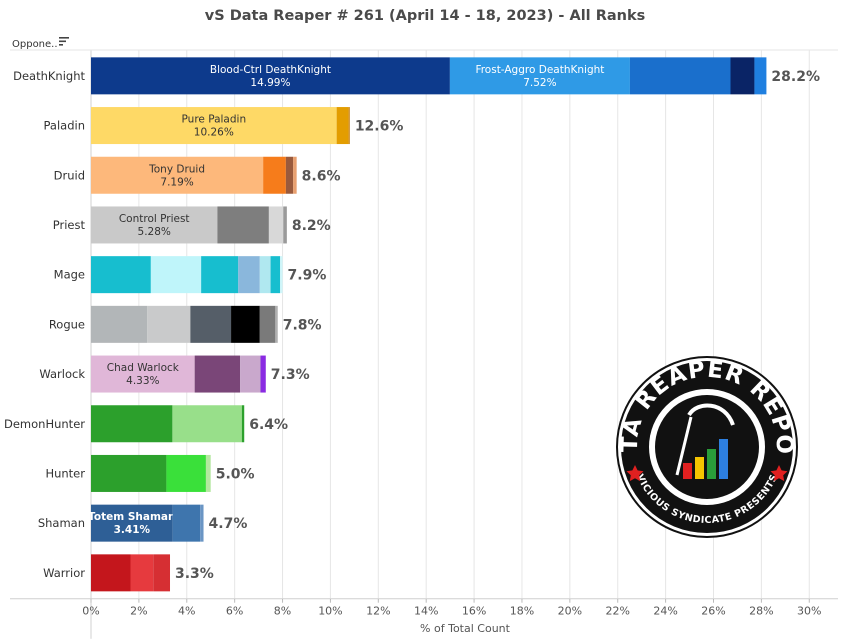  Describe the element at coordinates (570, 611) in the screenshot. I see `x-tick-label: 20%` at that location.